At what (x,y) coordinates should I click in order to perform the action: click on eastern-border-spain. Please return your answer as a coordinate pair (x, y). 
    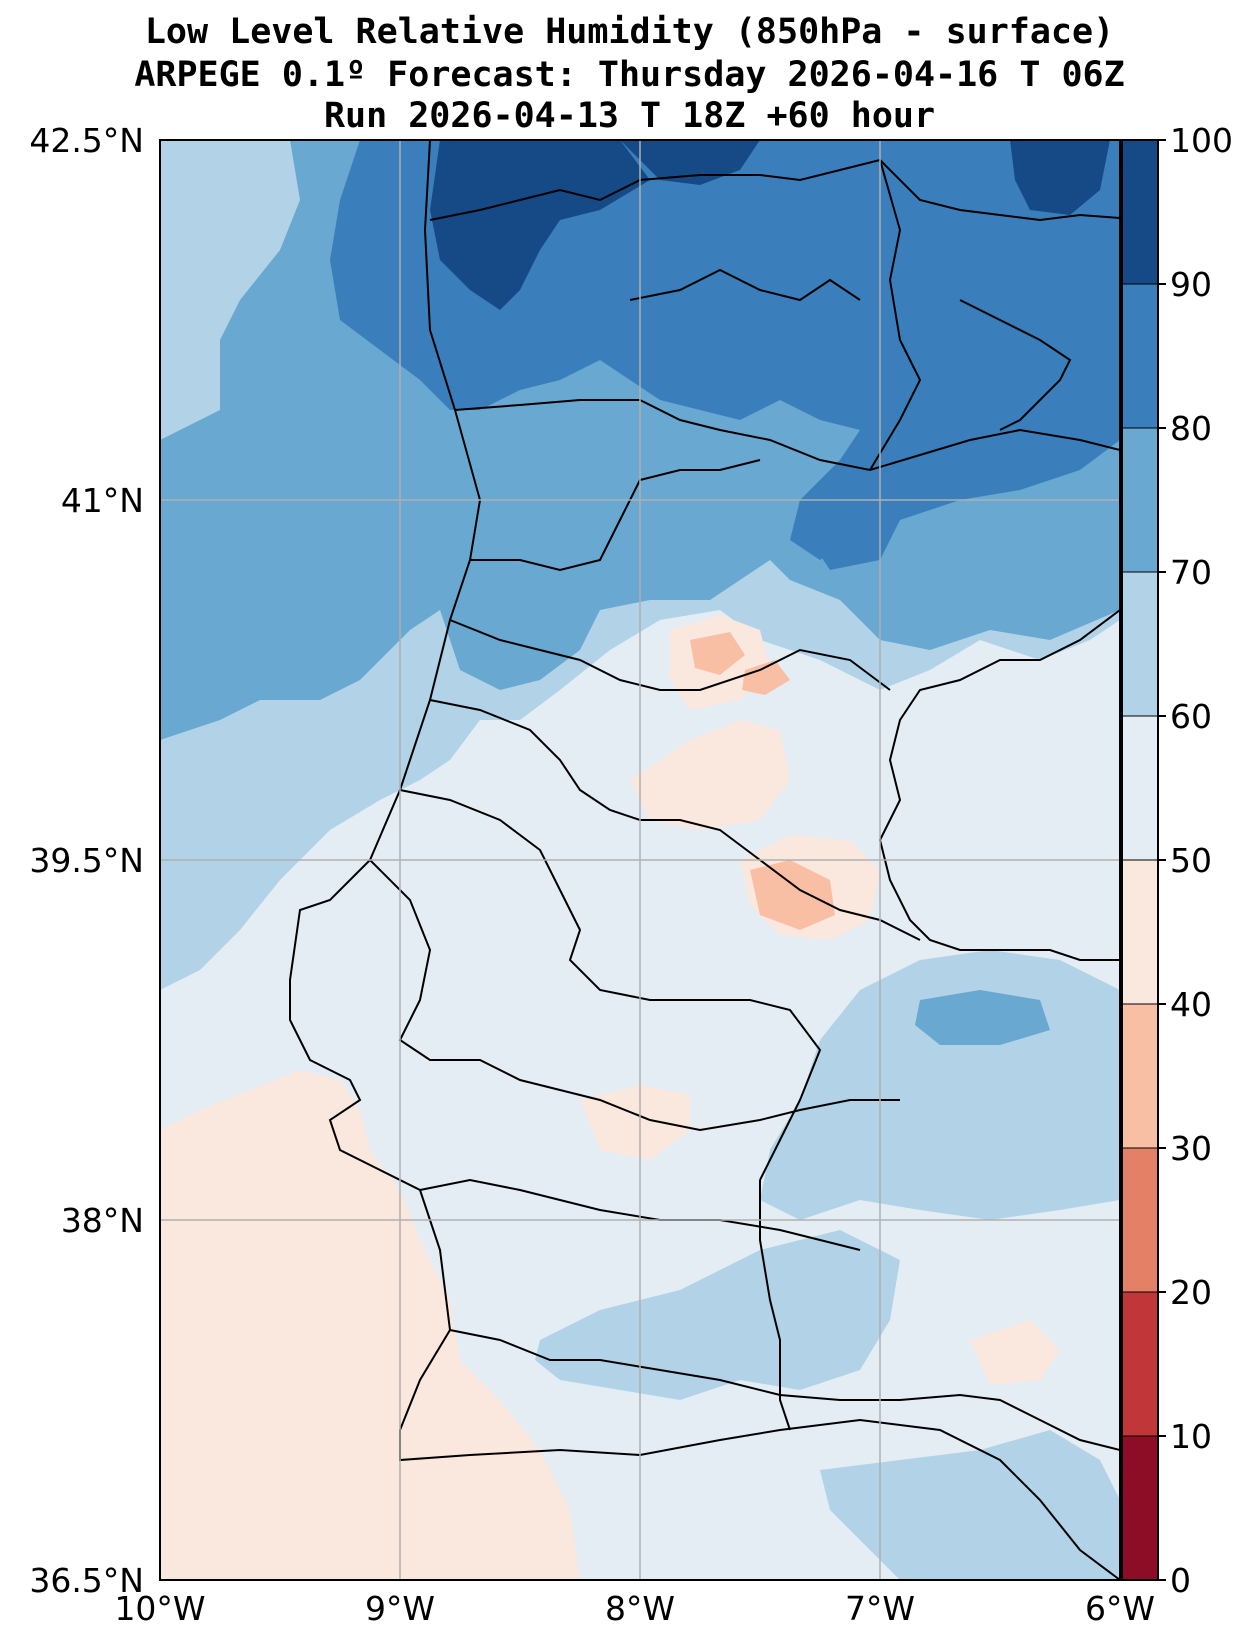
    Looking at the image, I should click on (999, 785).